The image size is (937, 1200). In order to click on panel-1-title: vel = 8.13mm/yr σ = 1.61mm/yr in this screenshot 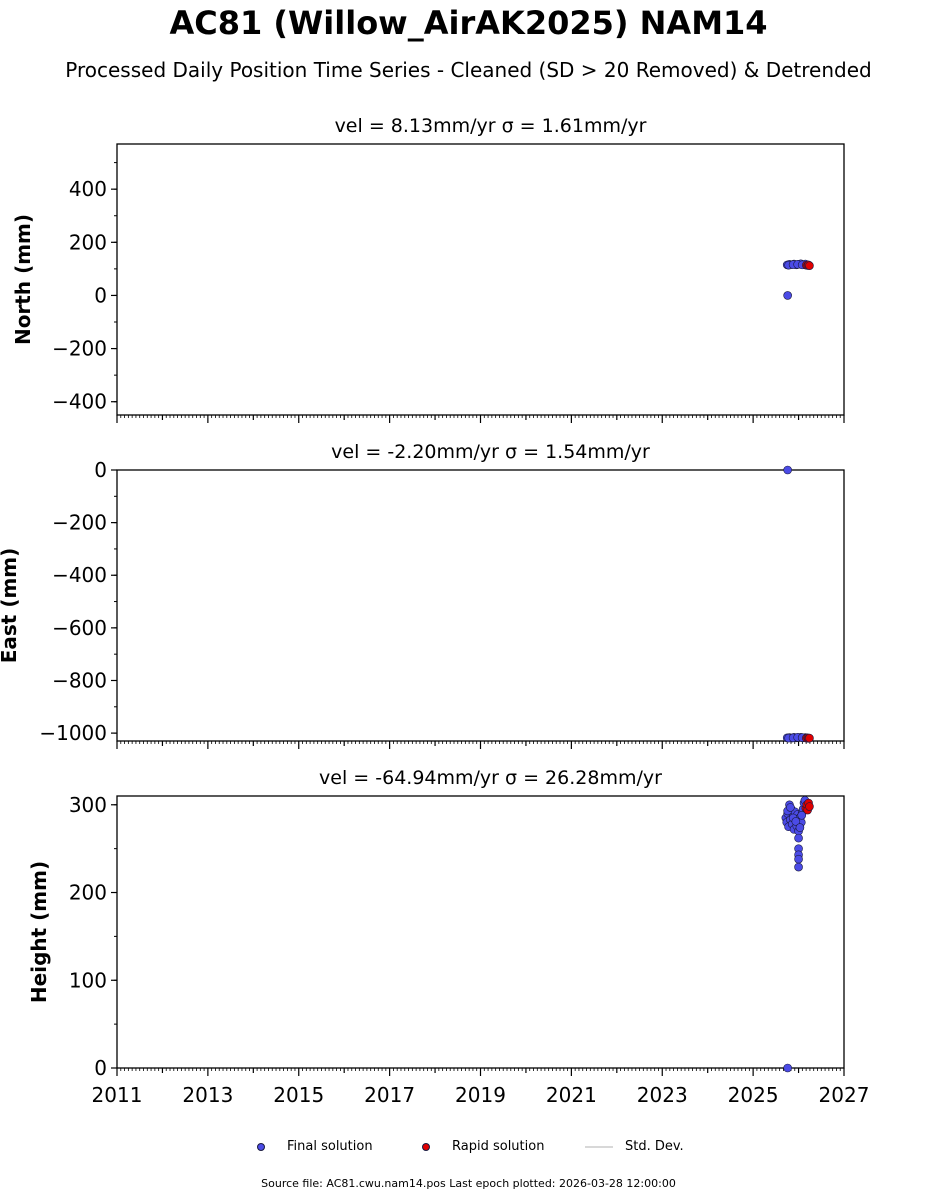, I will do `click(491, 126)`.